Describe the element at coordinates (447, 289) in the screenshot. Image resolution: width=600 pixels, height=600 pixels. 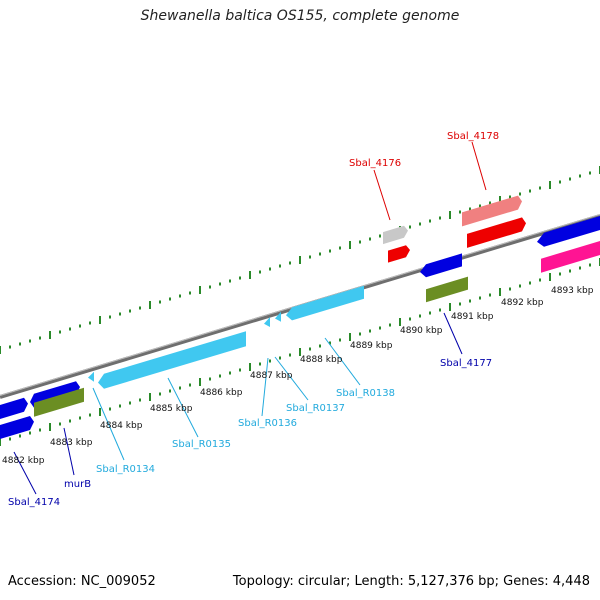
I see `gene-sbal-4177-olive` at that location.